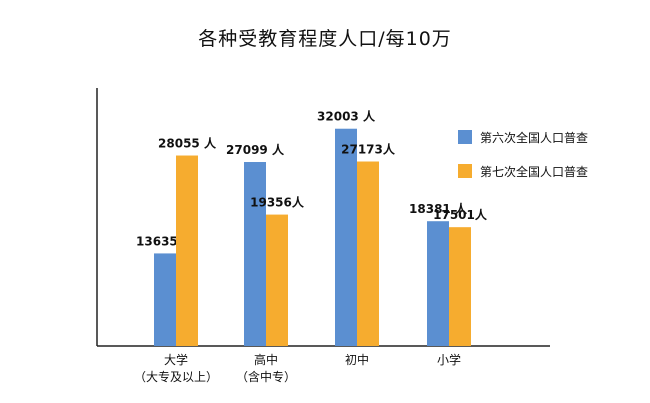  Describe the element at coordinates (368, 149) in the screenshot. I see `data-label-series-2-cat-3: 27173人` at that location.